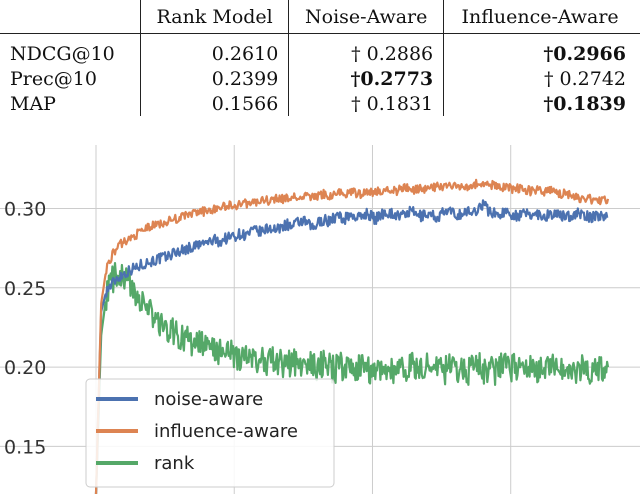 The width and height of the screenshot is (640, 494). Describe the element at coordinates (25, 289) in the screenshot. I see `y-tick-label: 0.25` at that location.